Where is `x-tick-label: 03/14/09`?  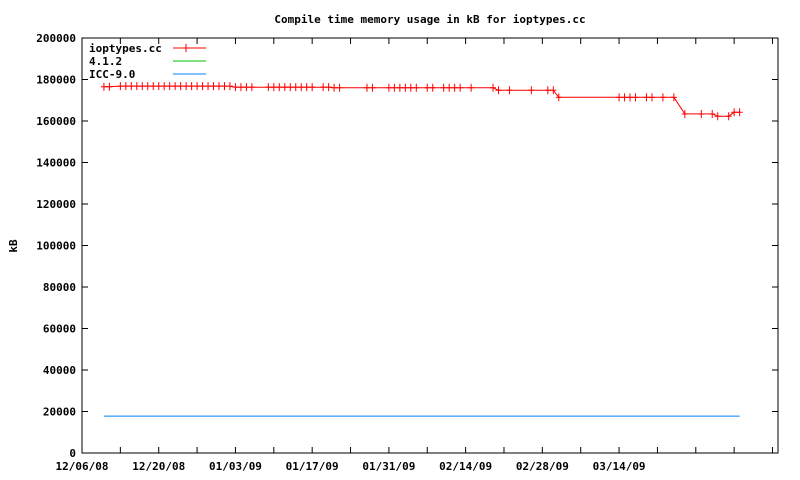
x-tick-label: 03/14/09 is located at coordinates (619, 466).